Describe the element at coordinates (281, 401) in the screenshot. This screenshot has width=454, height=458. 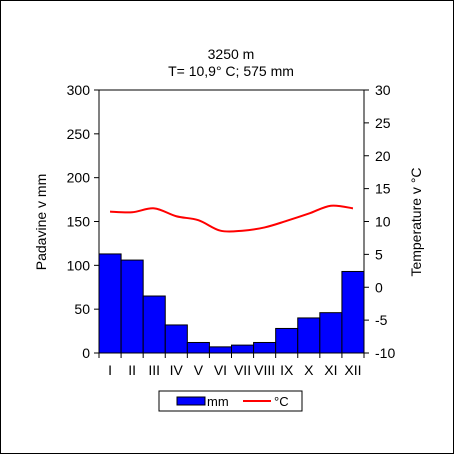
I see `legend-label-temp: °C` at that location.